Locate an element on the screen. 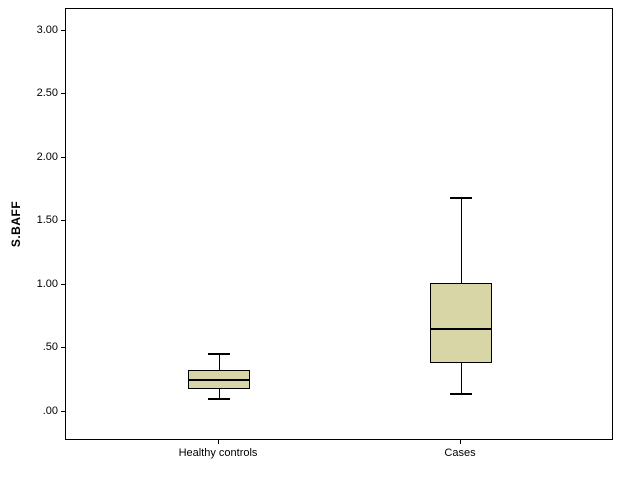  box-cases is located at coordinates (461, 323).